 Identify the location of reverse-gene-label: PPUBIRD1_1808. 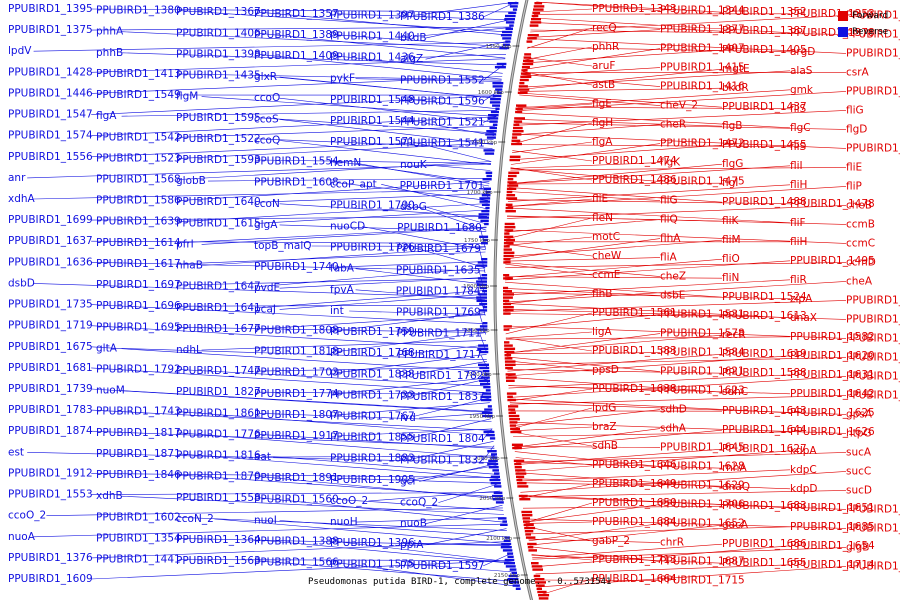
(296, 331).